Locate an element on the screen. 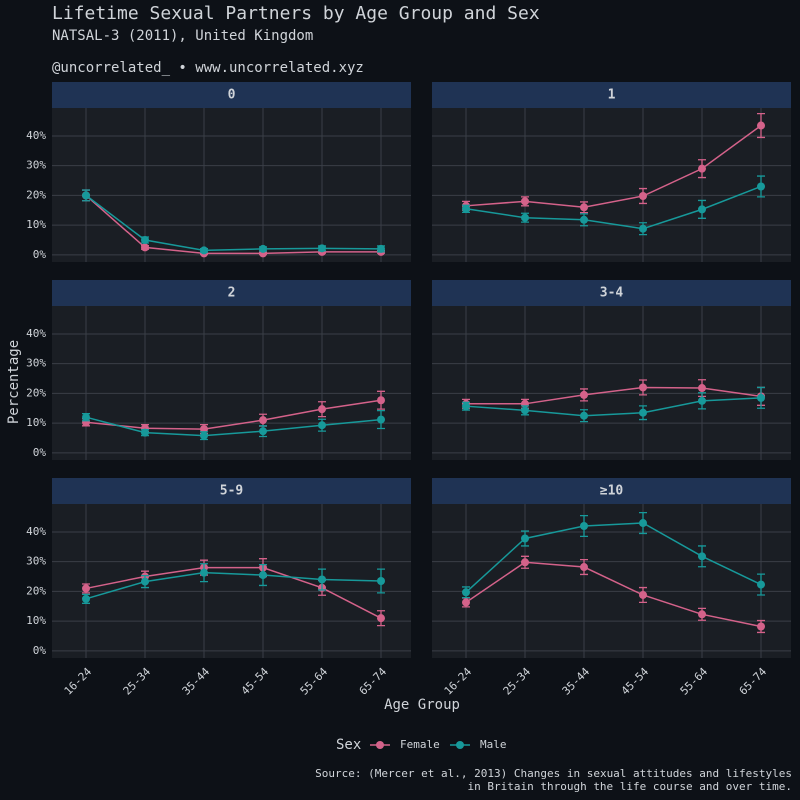 The width and height of the screenshot is (800, 800). legend-label: Male is located at coordinates (493, 744).